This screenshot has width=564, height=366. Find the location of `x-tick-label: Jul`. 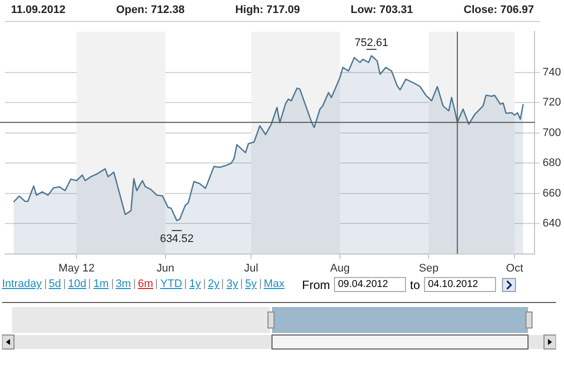

x-tick-label: Jul is located at coordinates (251, 268).